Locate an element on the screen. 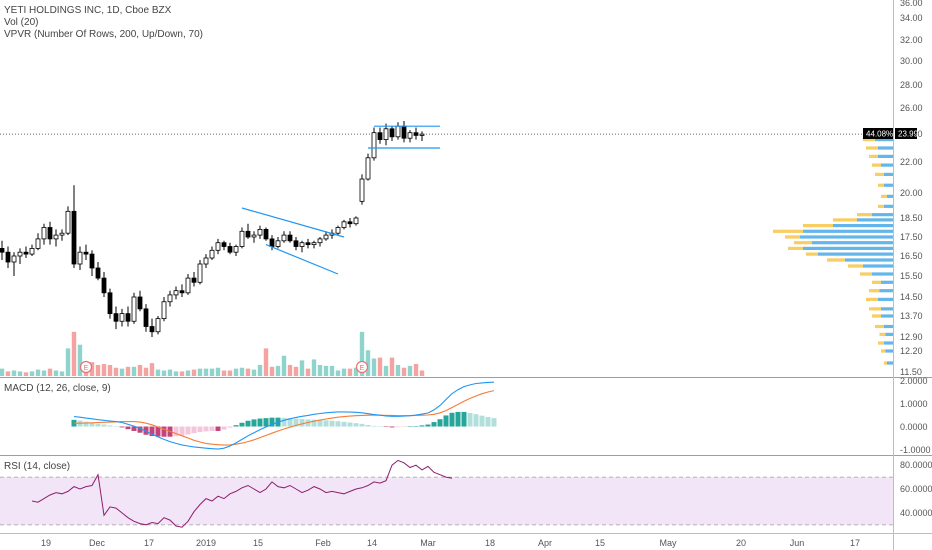 This screenshot has height=550, width=932. time-tick-label: 20 is located at coordinates (741, 543).